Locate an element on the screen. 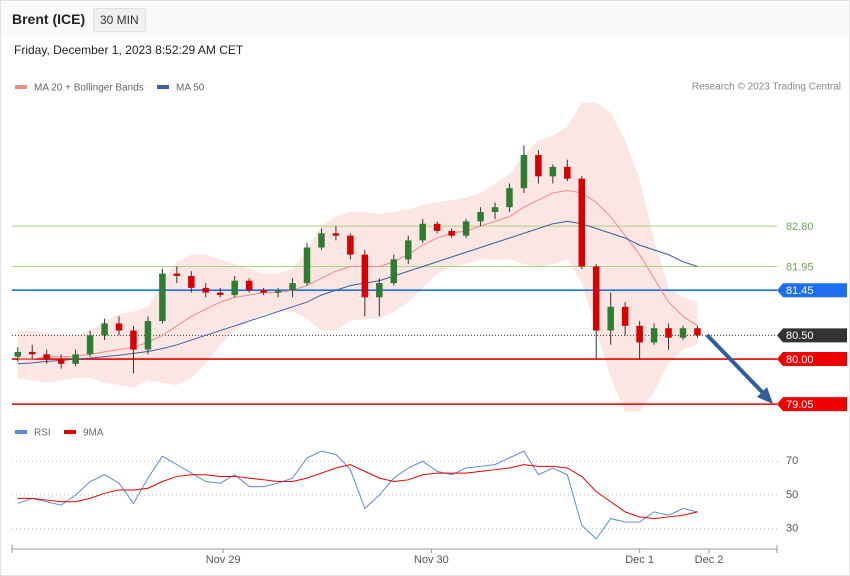 This screenshot has width=850, height=576. legend-label: MA 50 is located at coordinates (190, 88).